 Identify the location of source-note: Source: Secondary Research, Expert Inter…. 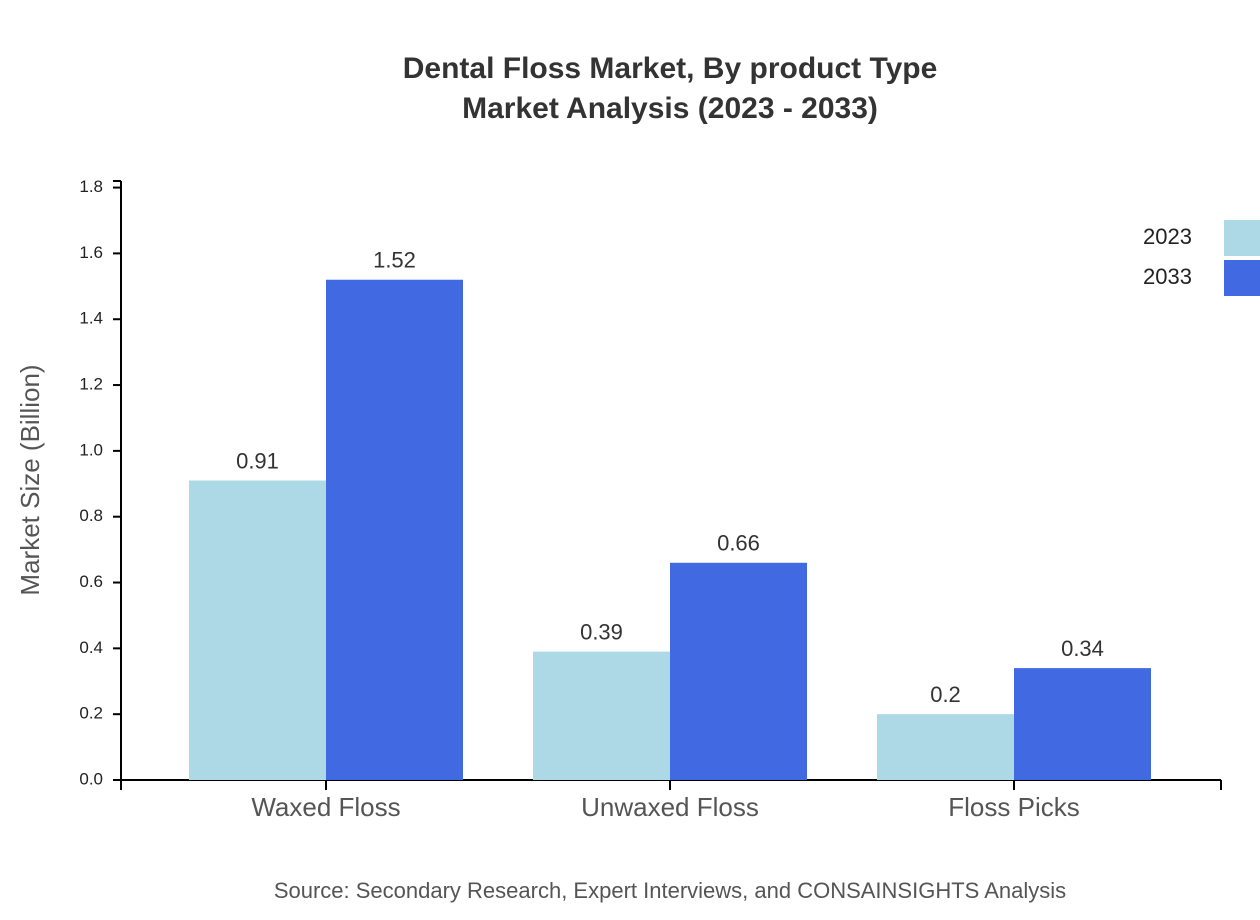
(670, 890).